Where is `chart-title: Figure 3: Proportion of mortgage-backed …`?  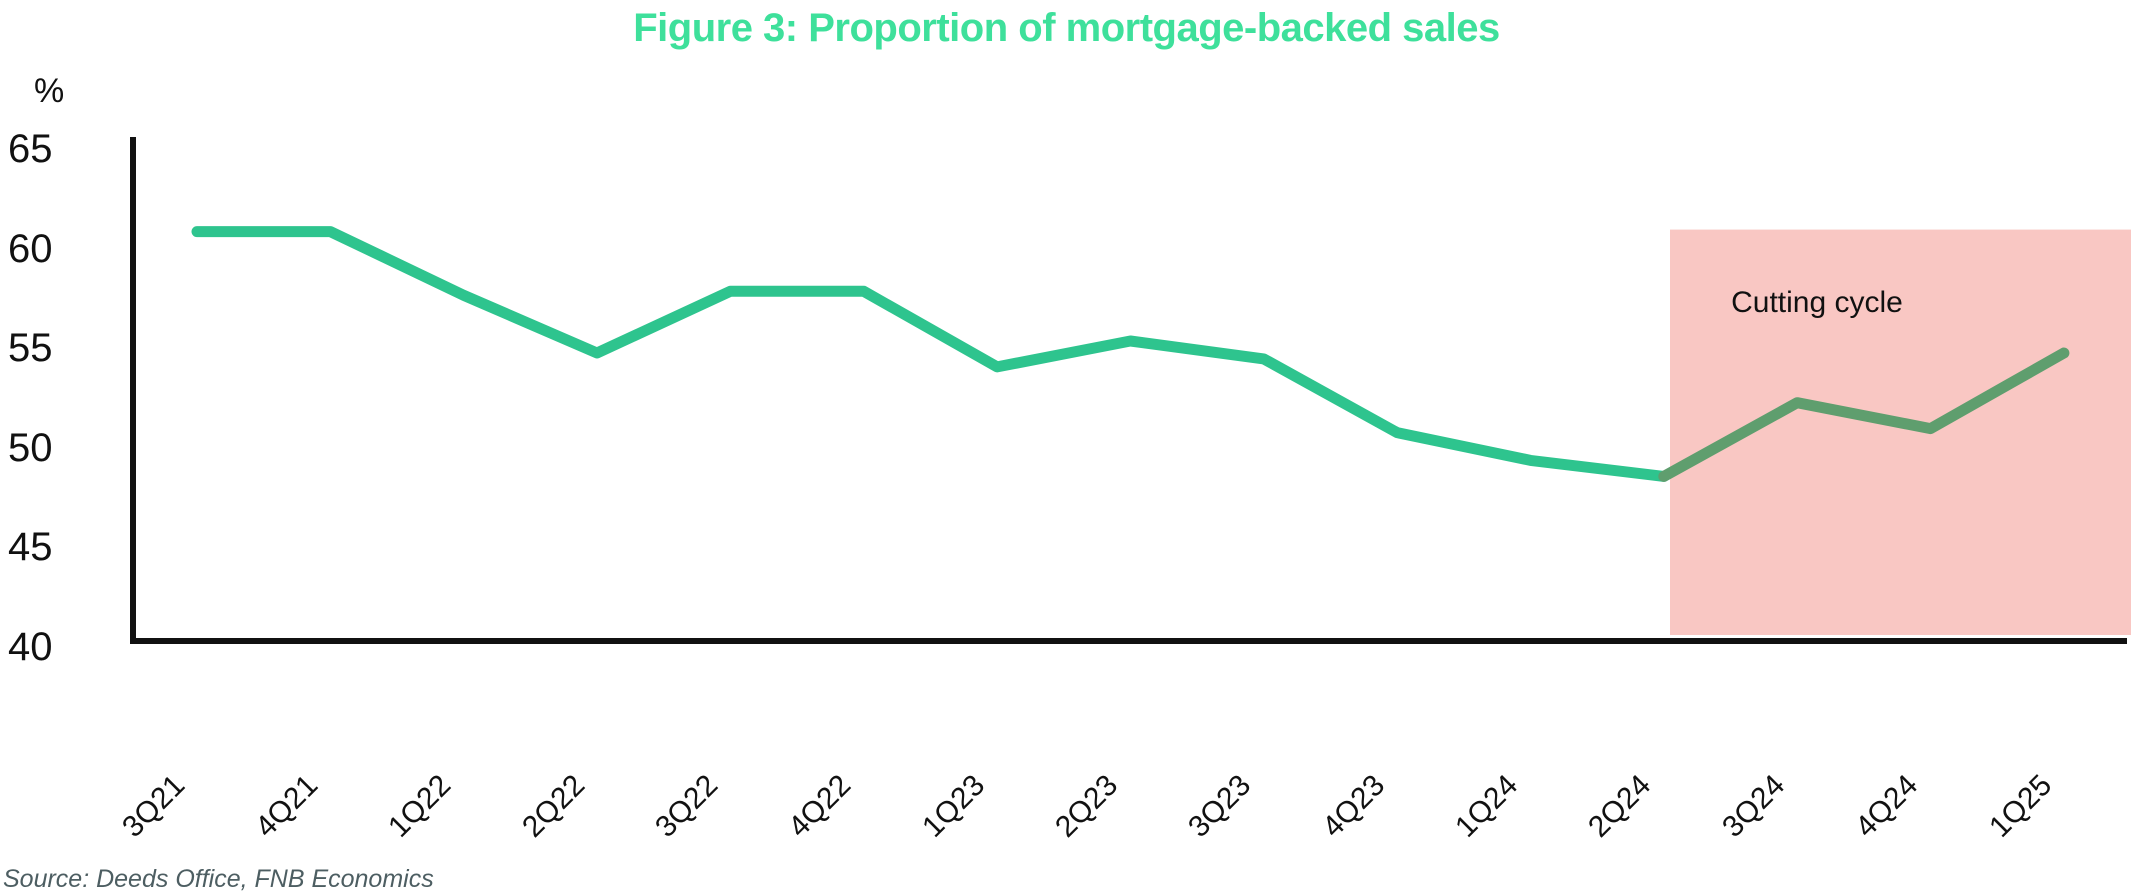
chart-title: Figure 3: Proportion of mortgage-backed … is located at coordinates (1066, 28).